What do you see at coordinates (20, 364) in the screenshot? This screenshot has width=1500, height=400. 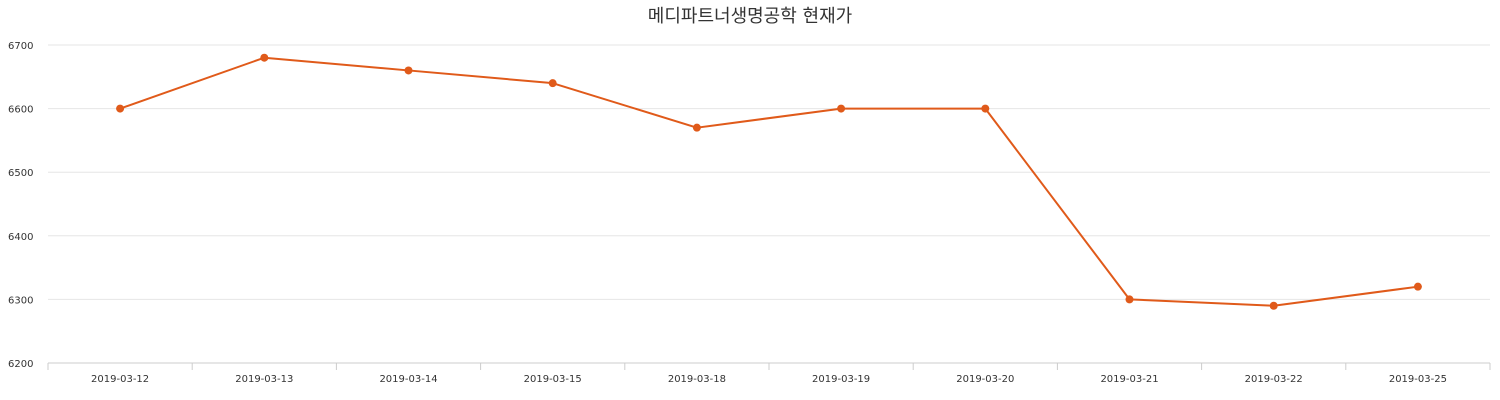 I see `y-tick-label: 6200` at bounding box center [20, 364].